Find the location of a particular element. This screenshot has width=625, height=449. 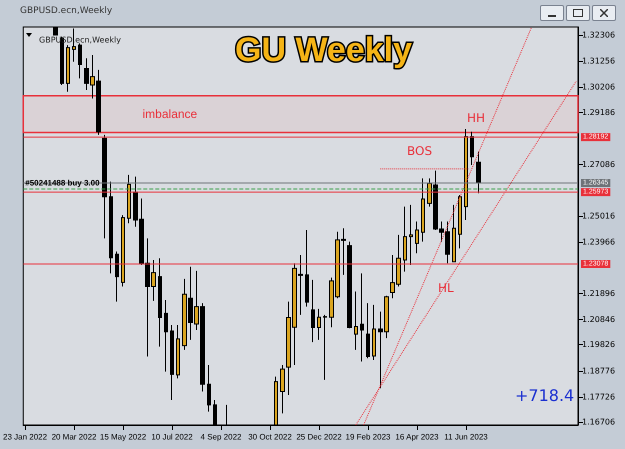

y-tick-label: 1.23966 is located at coordinates (599, 241).